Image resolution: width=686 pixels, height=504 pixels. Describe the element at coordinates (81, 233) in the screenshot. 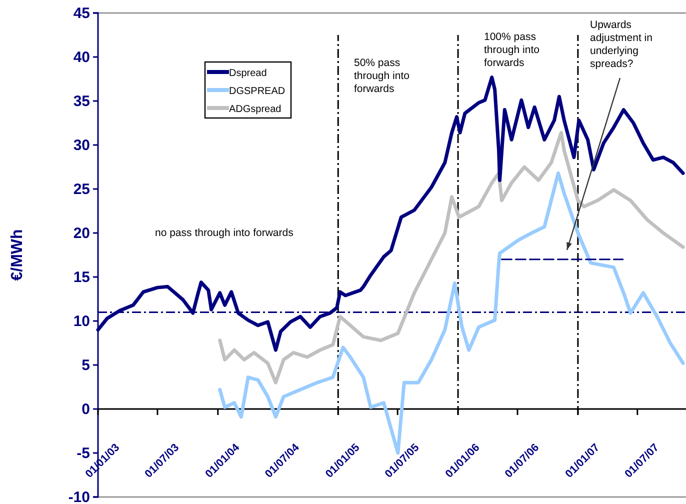

I see `y-tick-label: 20` at that location.